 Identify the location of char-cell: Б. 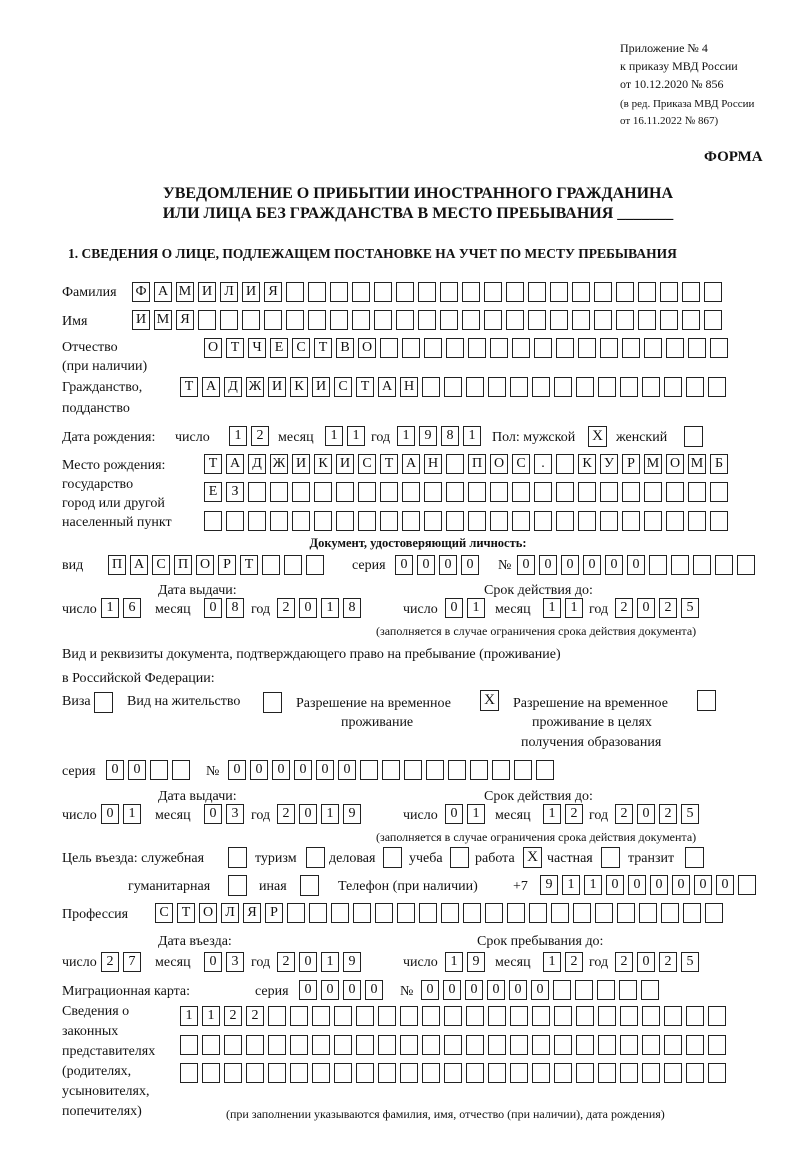
(719, 464).